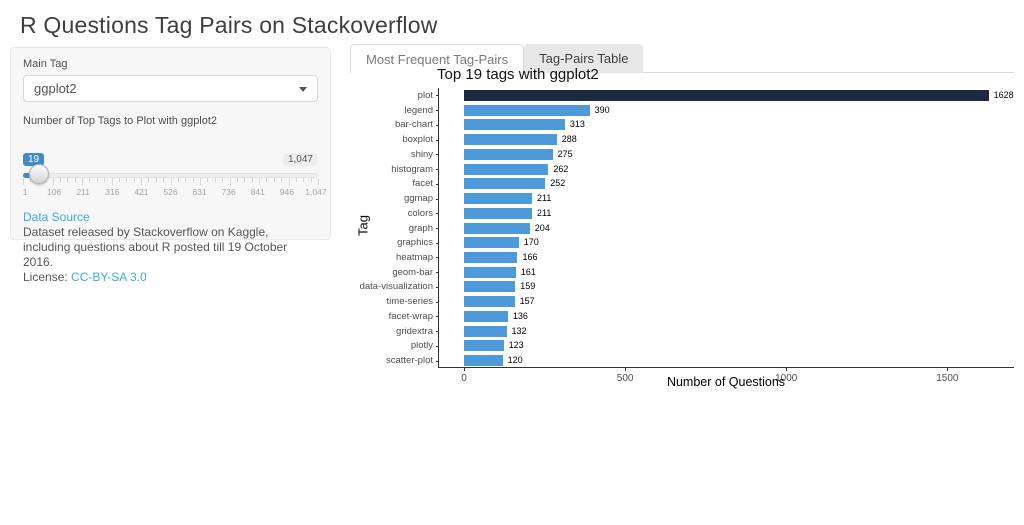 The width and height of the screenshot is (1024, 525). I want to click on y-category-label: plot, so click(425, 95).